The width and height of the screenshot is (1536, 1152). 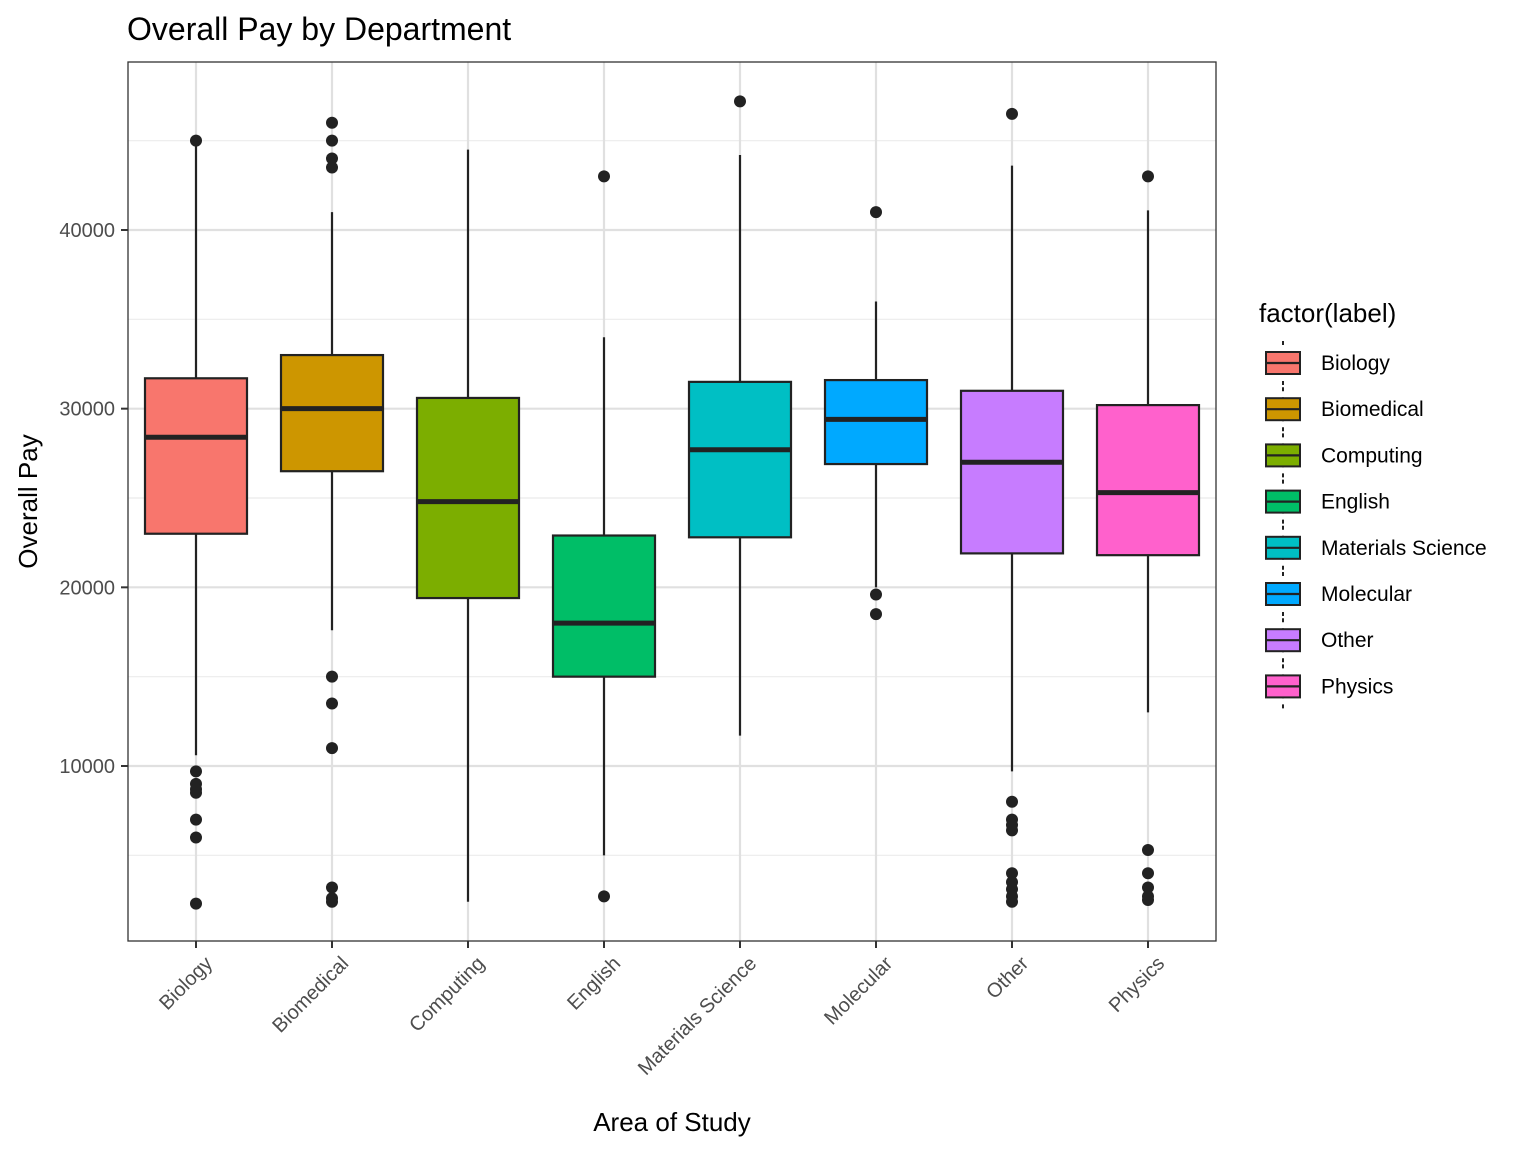 What do you see at coordinates (594, 984) in the screenshot?
I see `x-tick-label: English` at bounding box center [594, 984].